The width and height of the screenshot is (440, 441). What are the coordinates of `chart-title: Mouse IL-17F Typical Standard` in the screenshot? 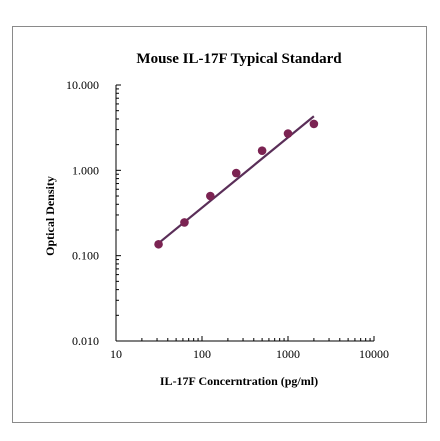 It's located at (239, 59).